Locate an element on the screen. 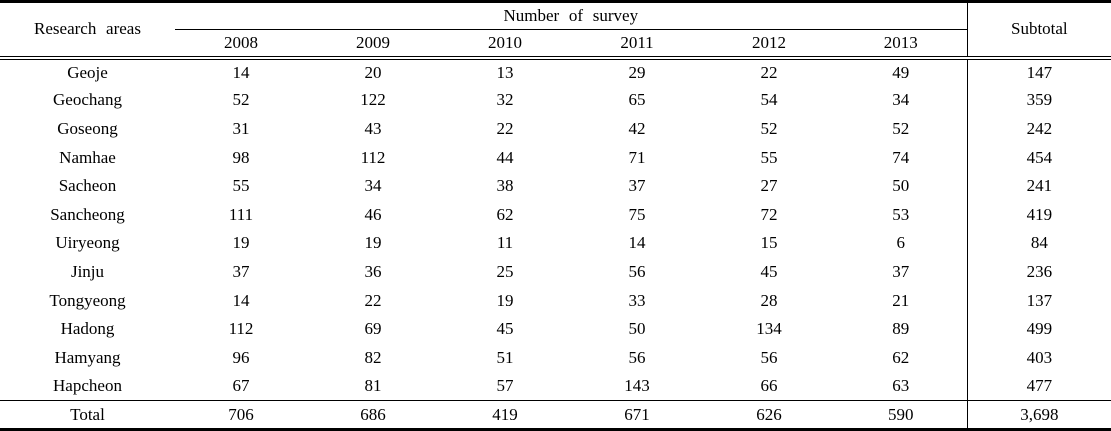  subtotal-cell: 147 is located at coordinates (1038, 72).